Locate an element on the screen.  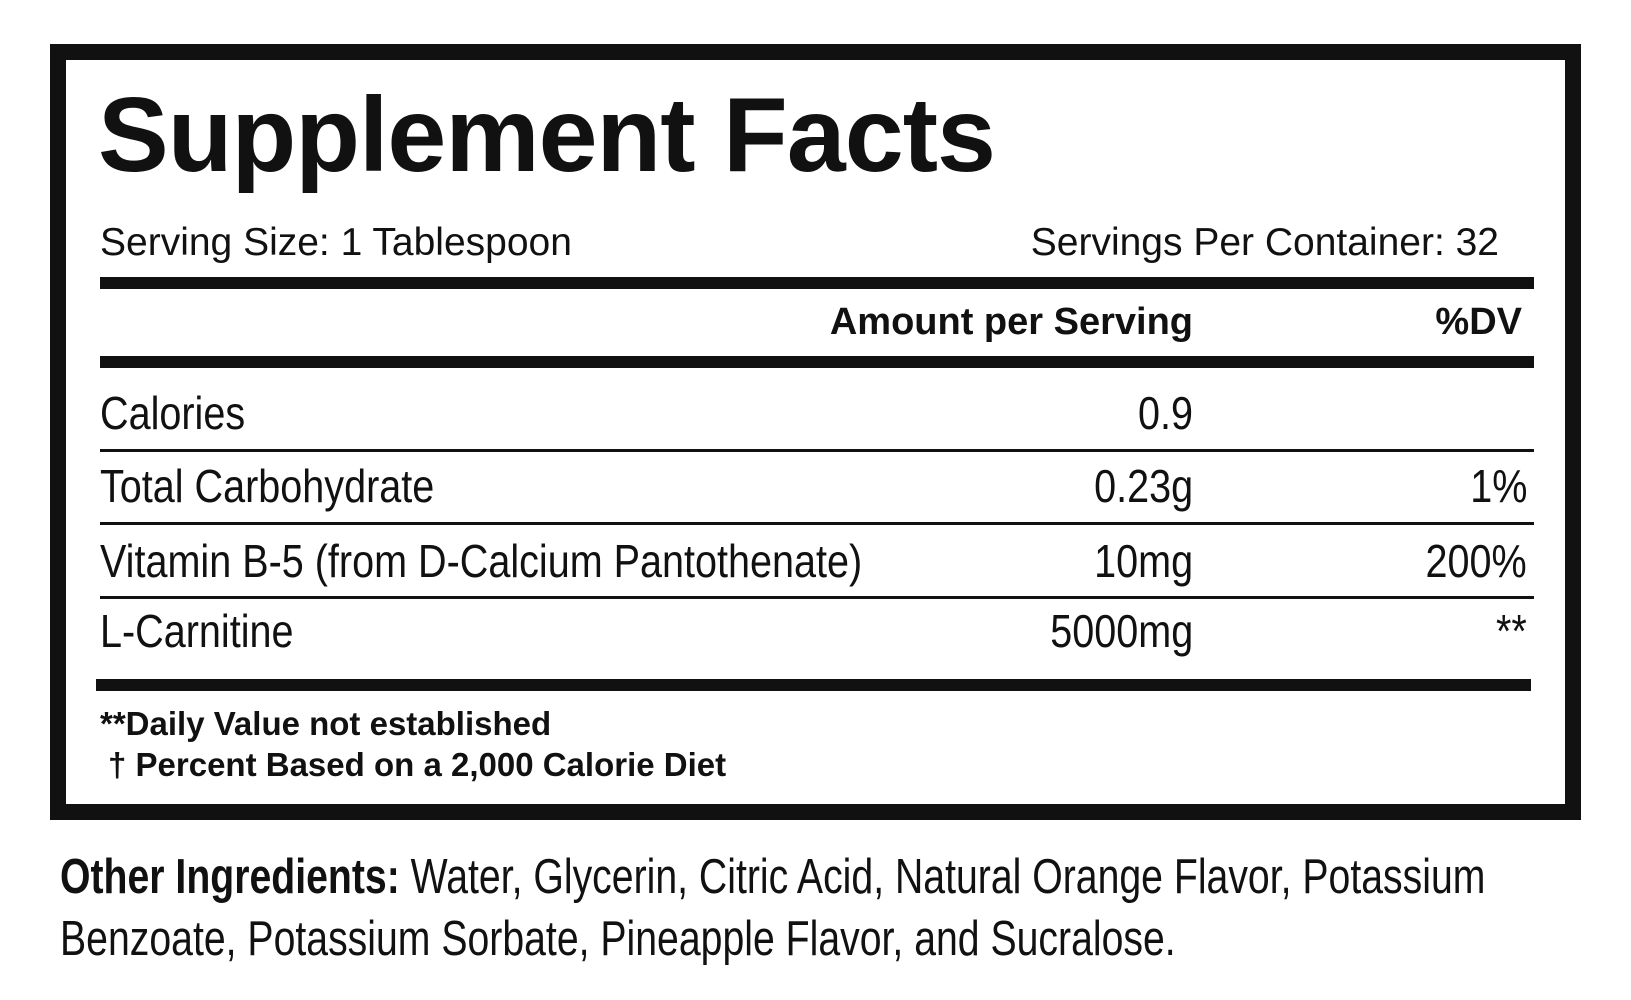
amount: 0.9 is located at coordinates (1165, 413).